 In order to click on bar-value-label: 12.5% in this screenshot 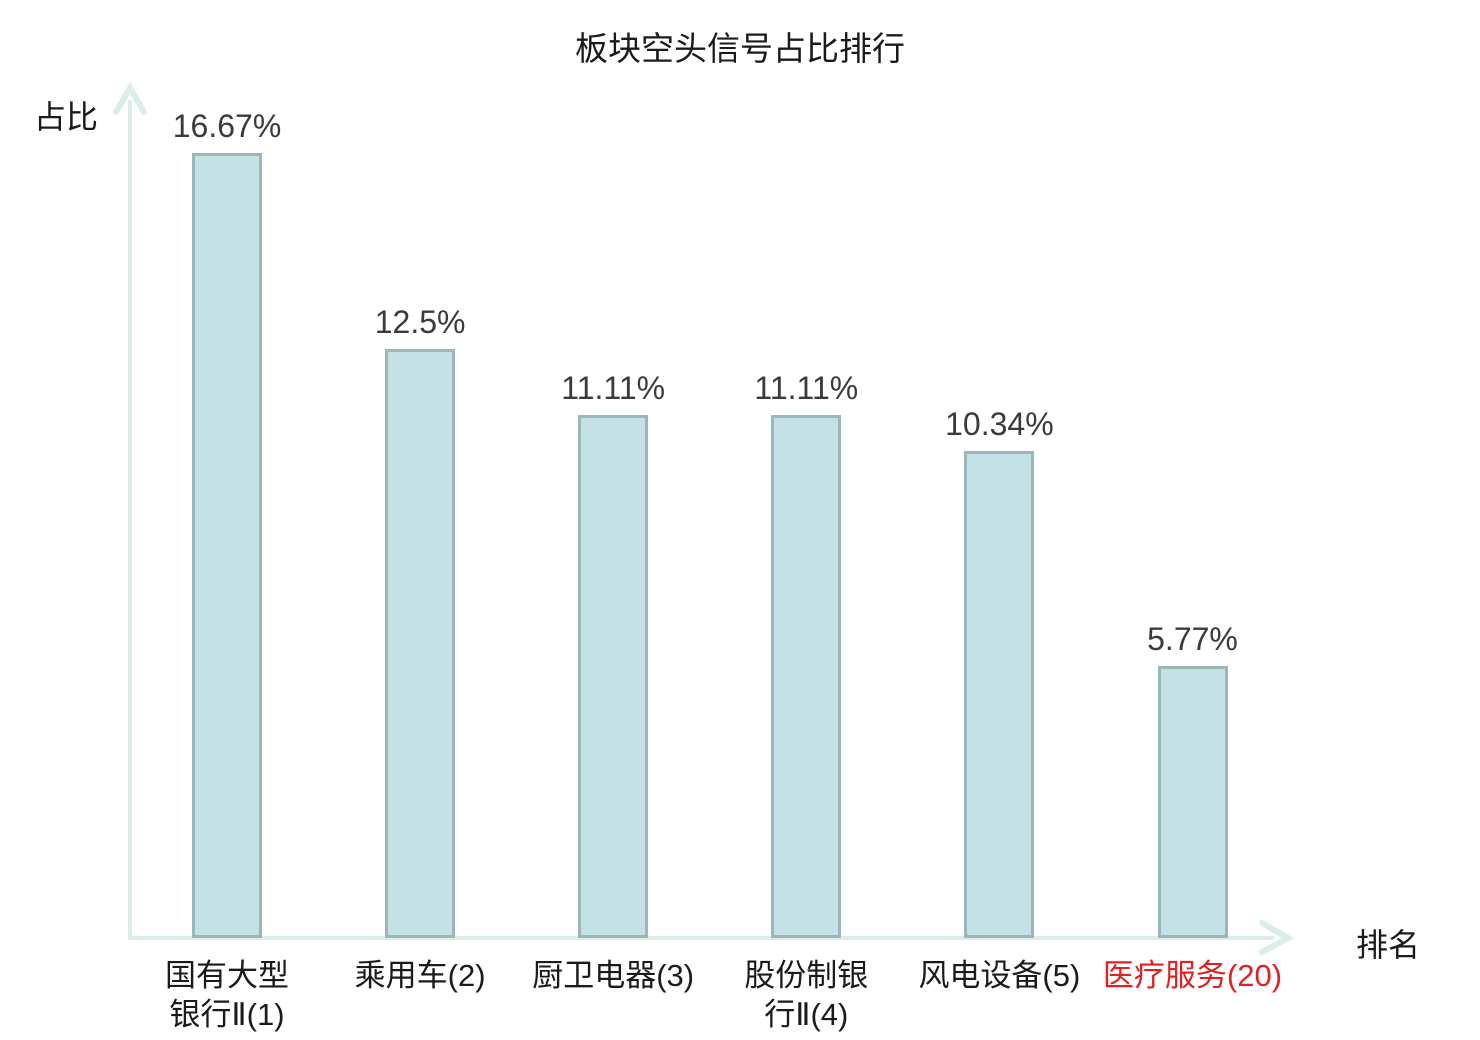, I will do `click(420, 322)`.